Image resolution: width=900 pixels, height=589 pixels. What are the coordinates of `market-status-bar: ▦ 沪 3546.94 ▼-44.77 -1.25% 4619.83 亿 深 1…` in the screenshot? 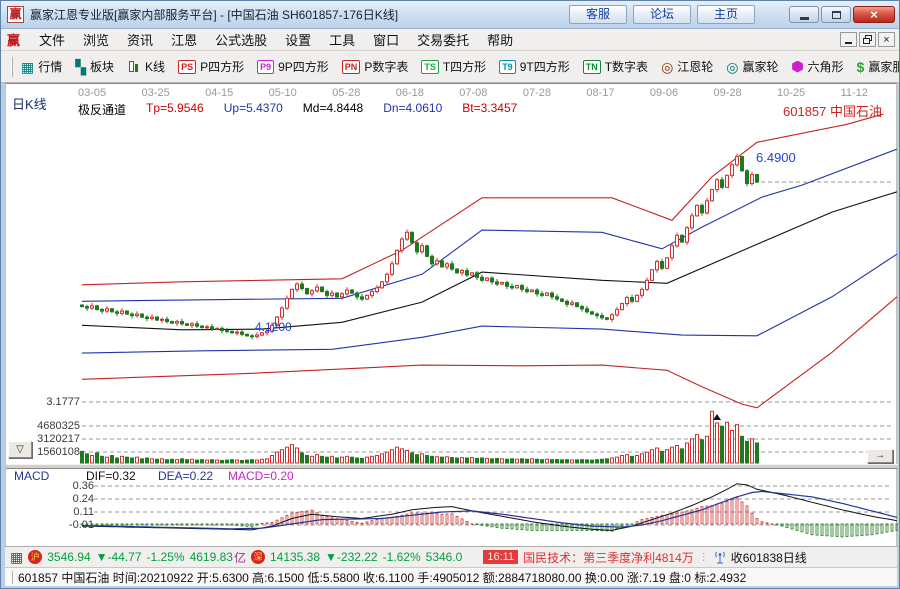 It's located at (451, 556).